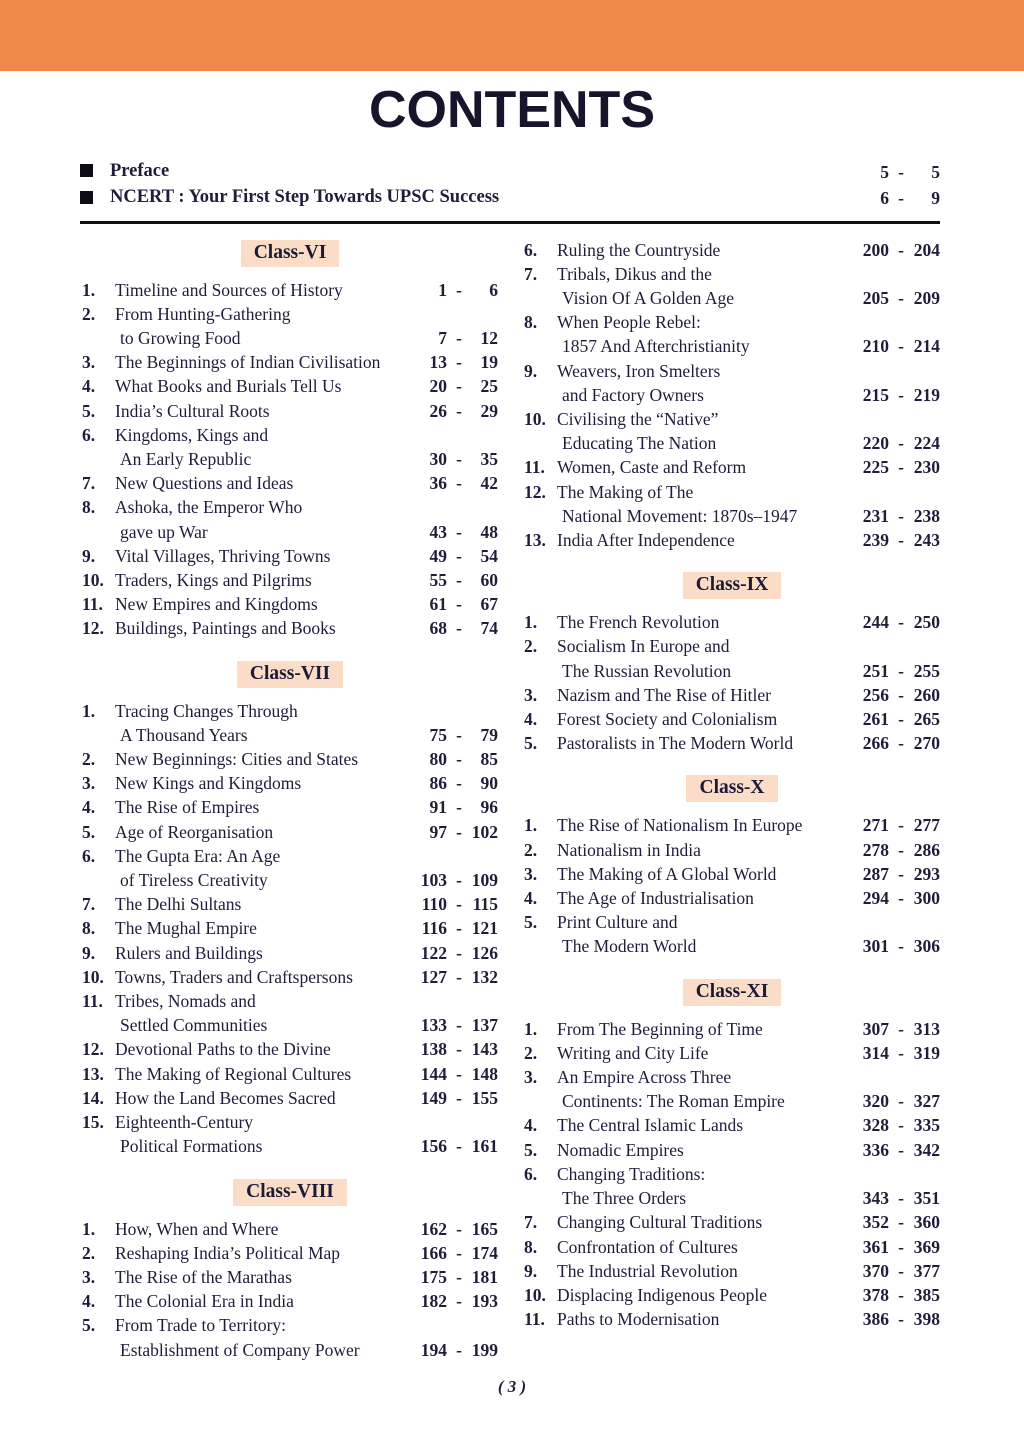  Describe the element at coordinates (512, 35) in the screenshot. I see `top-orange-bar` at that location.